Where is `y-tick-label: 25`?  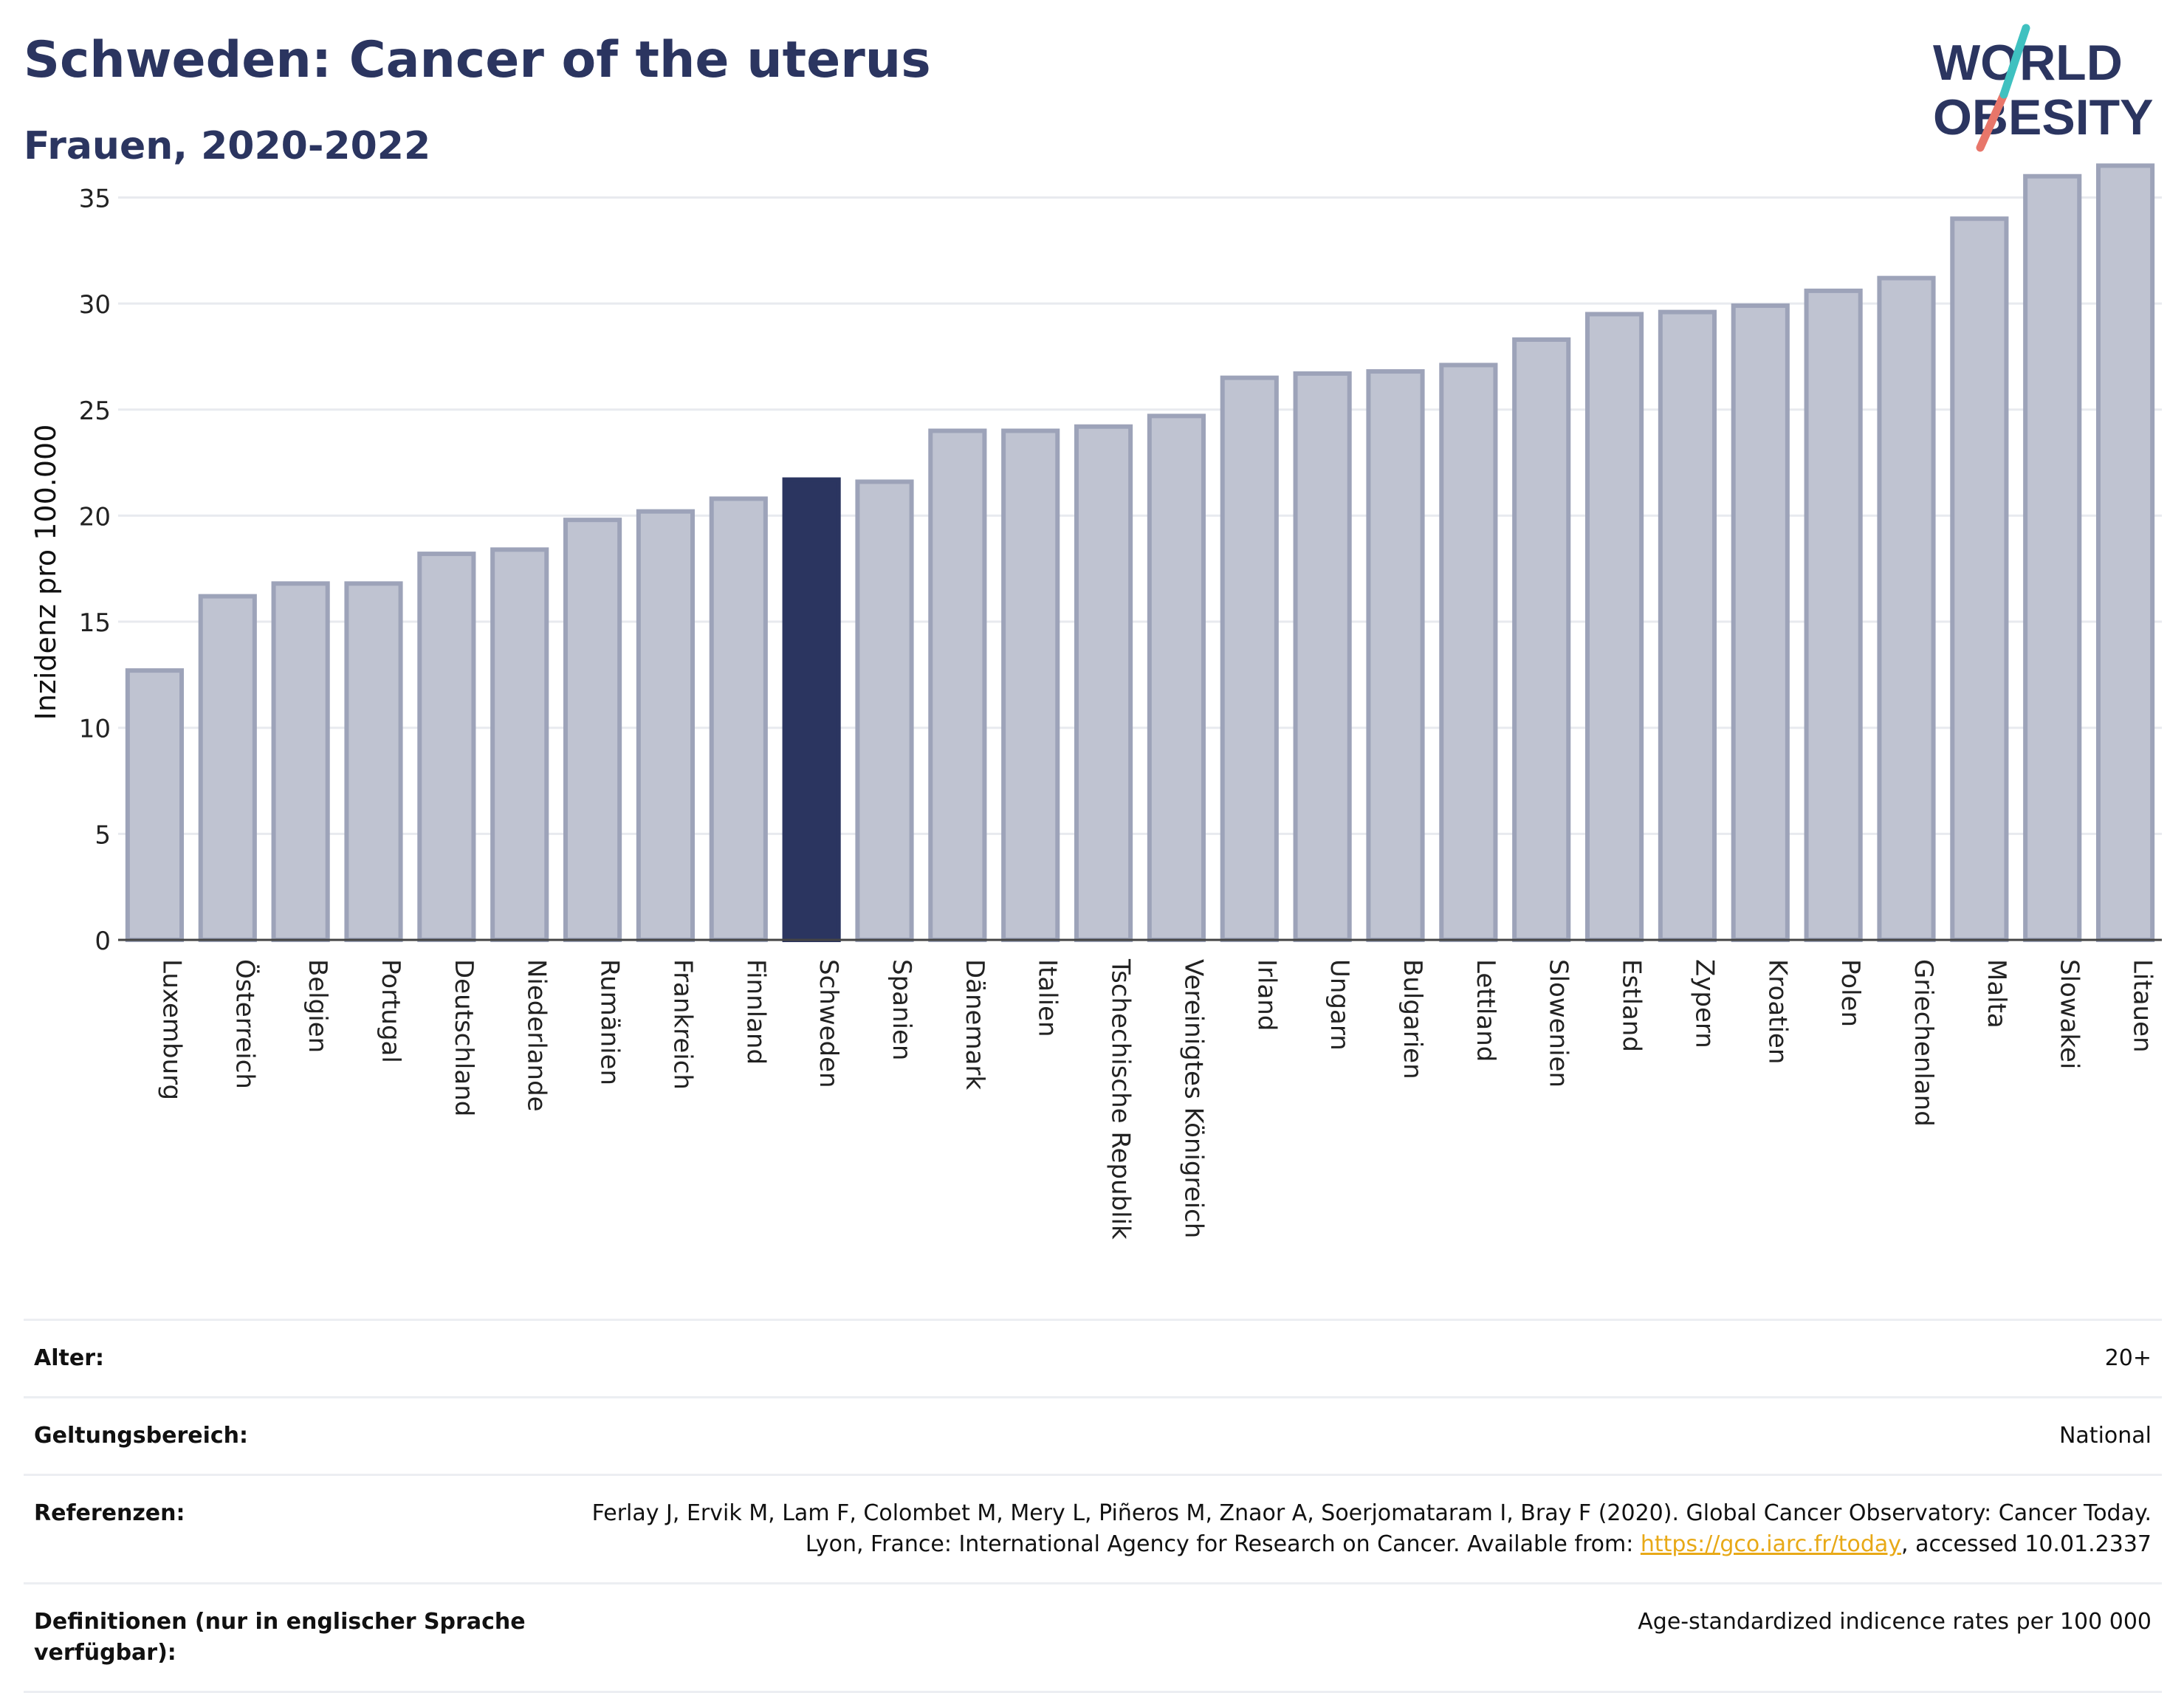 y-tick-label: 25 is located at coordinates (95, 411).